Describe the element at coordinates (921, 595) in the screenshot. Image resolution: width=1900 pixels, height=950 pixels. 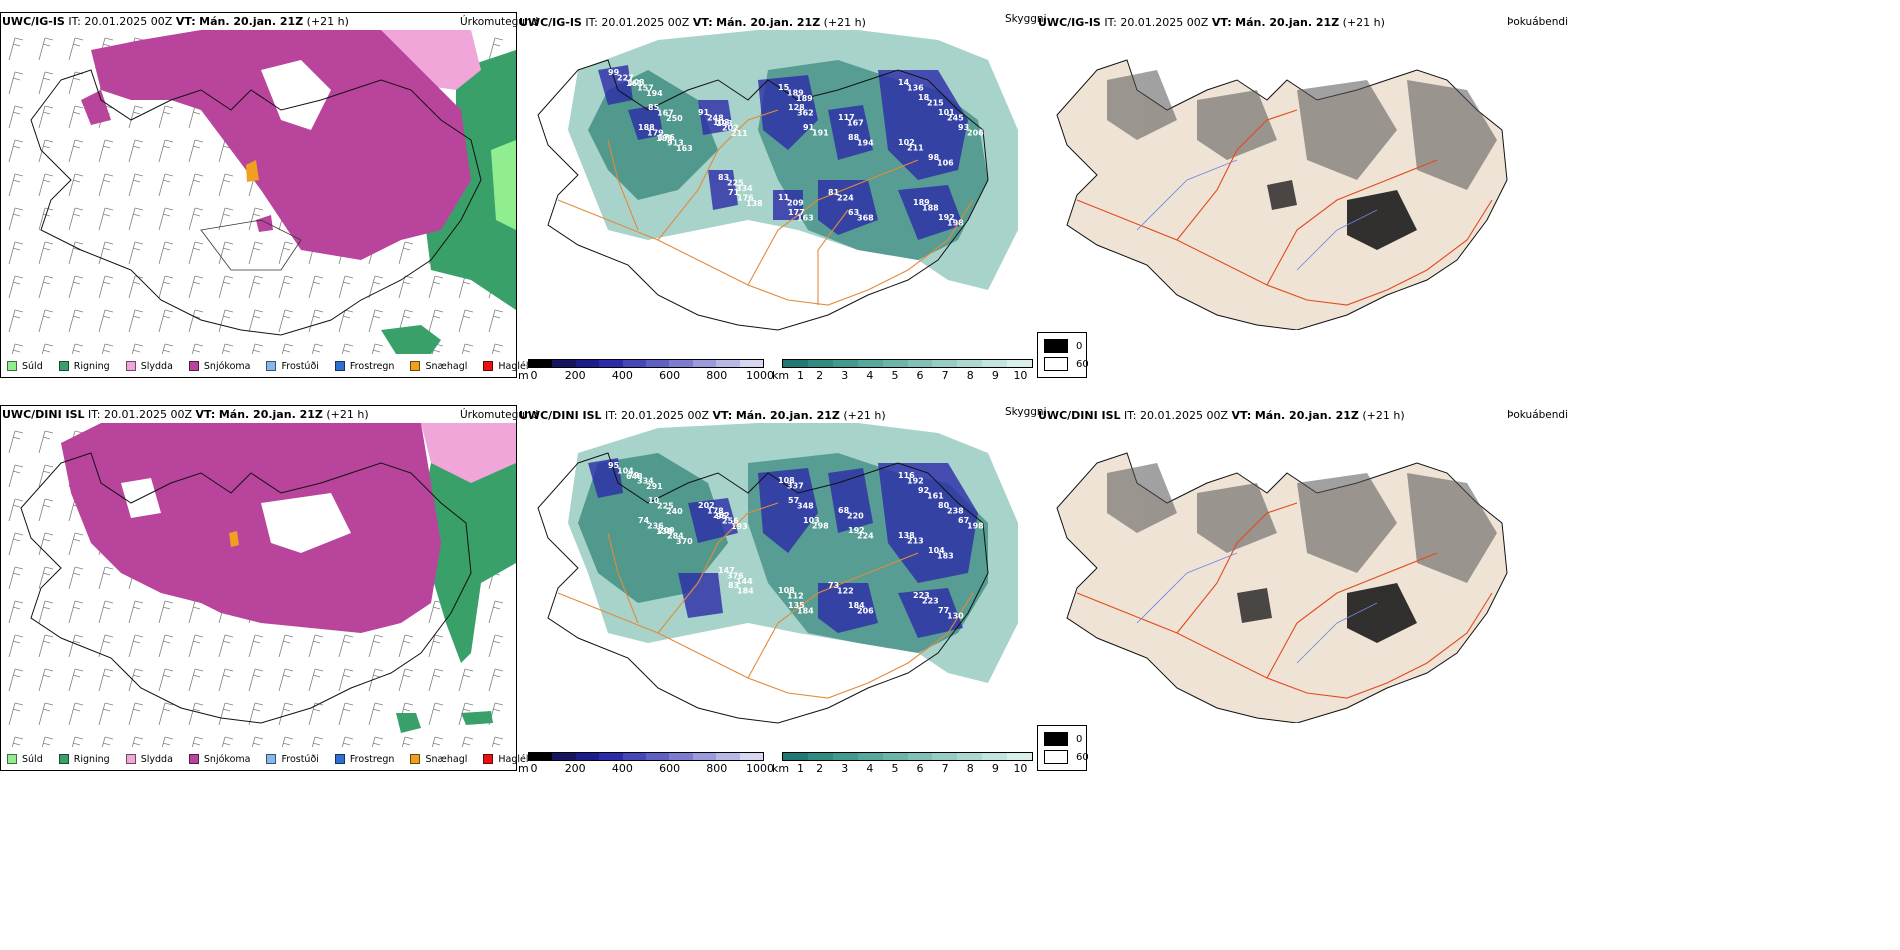
I see `ceiling-label: 223` at that location.